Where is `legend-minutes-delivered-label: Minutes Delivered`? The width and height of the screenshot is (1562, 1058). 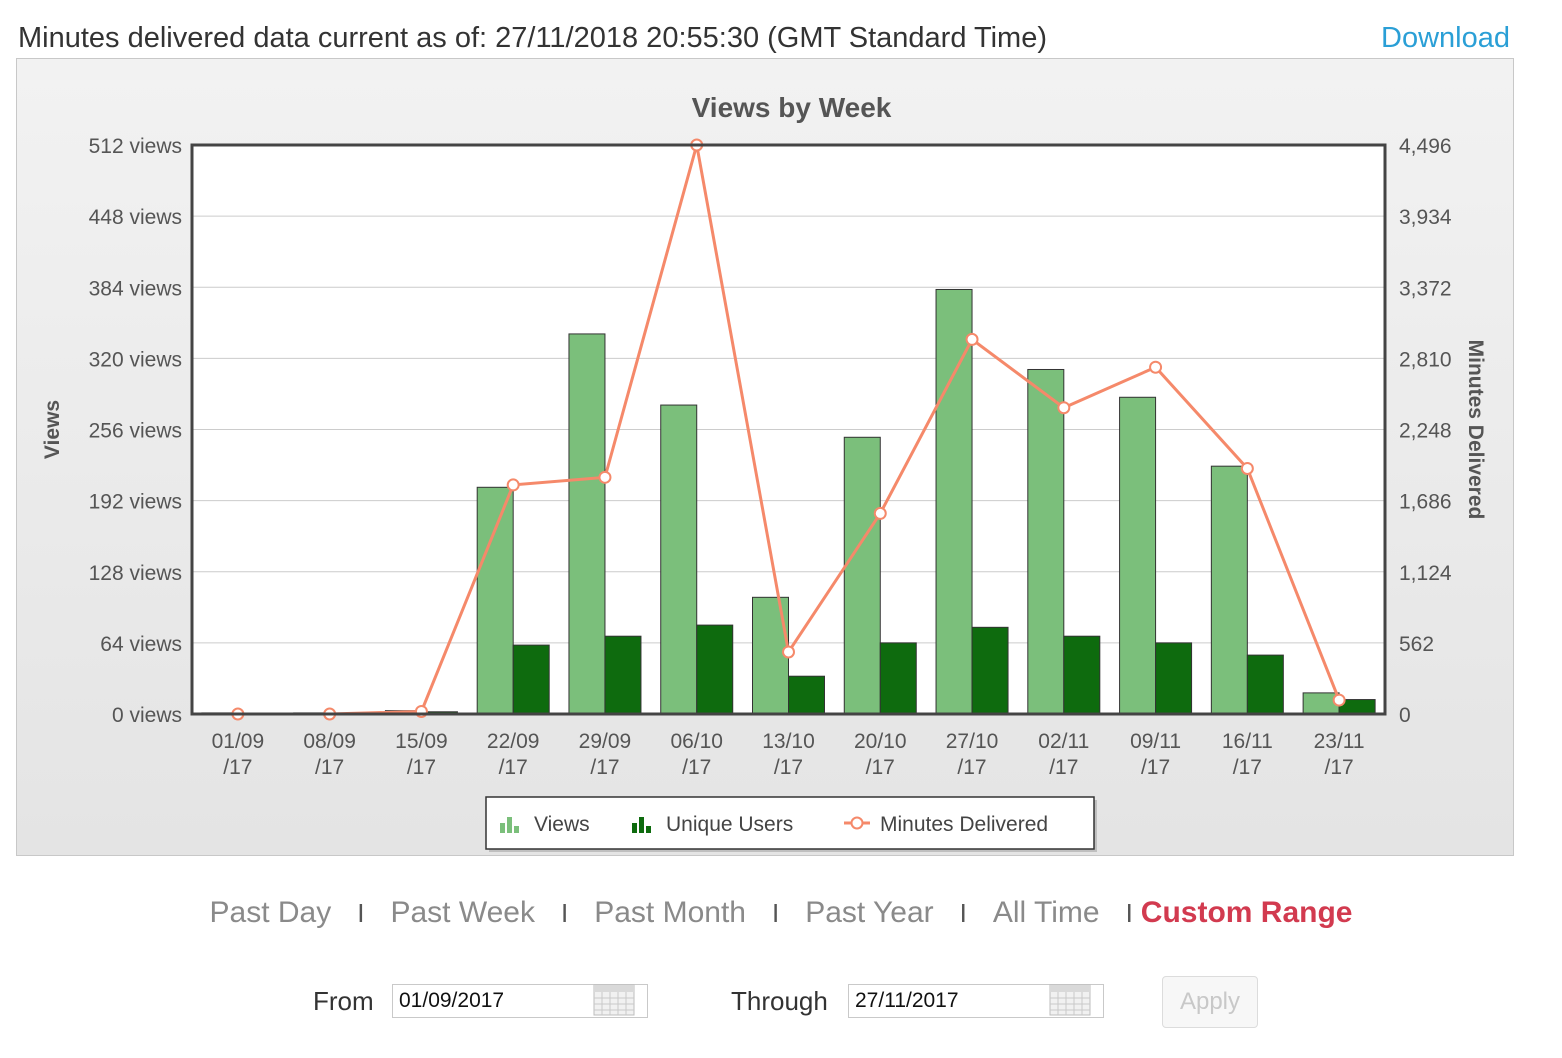
legend-minutes-delivered-label: Minutes Delivered is located at coordinates (964, 824).